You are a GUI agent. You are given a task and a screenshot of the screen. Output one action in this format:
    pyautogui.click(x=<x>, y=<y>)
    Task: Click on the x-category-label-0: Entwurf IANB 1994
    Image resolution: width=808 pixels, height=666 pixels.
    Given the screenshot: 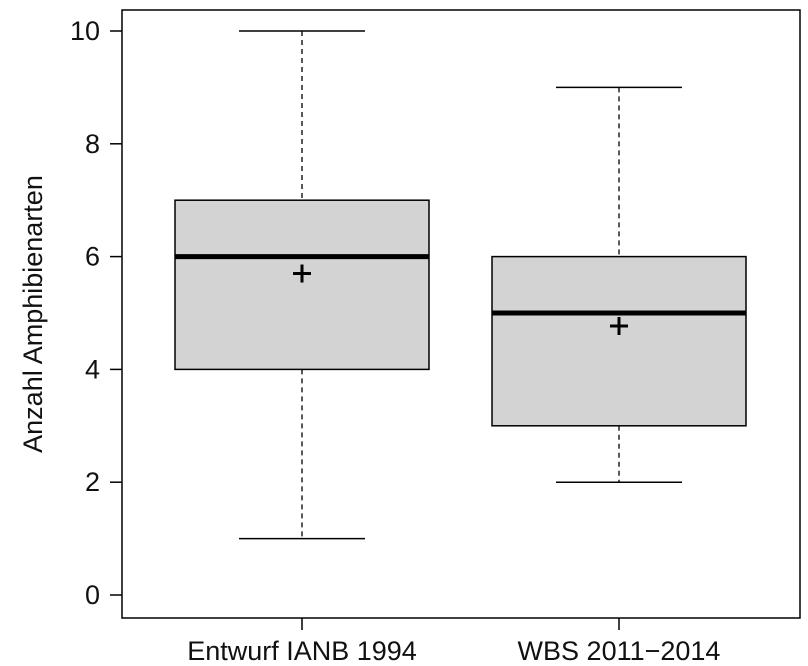 What is the action you would take?
    pyautogui.click(x=302, y=651)
    